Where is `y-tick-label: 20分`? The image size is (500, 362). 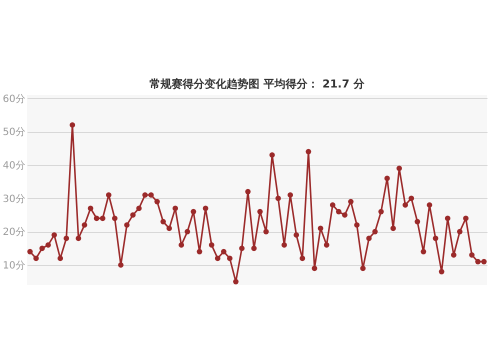 y-tick-label: 20分 is located at coordinates (14, 232).